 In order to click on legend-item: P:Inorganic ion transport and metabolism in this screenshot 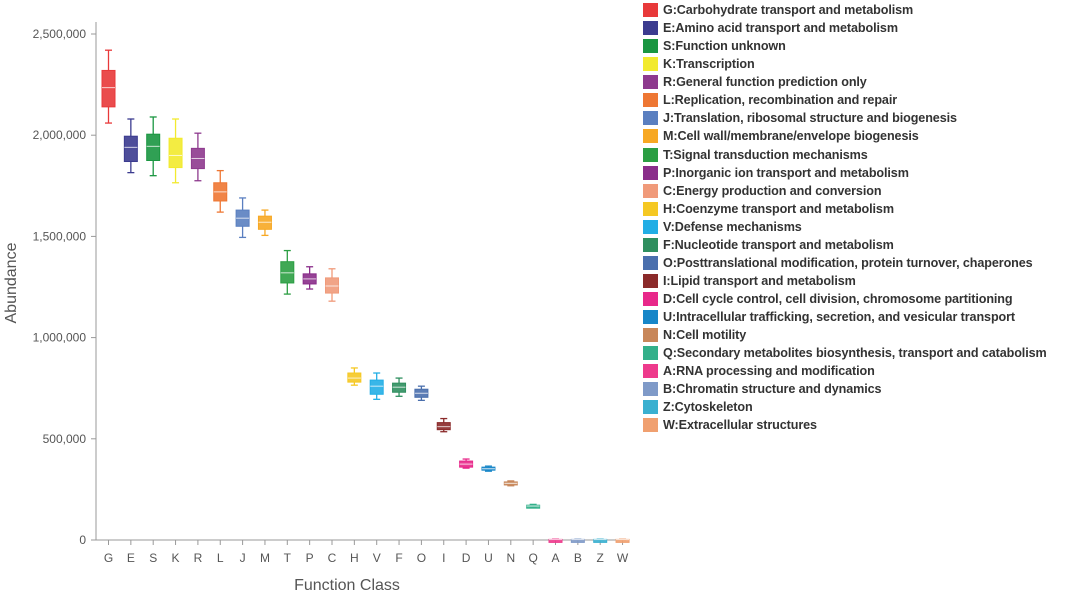, I will do `click(861, 173)`.